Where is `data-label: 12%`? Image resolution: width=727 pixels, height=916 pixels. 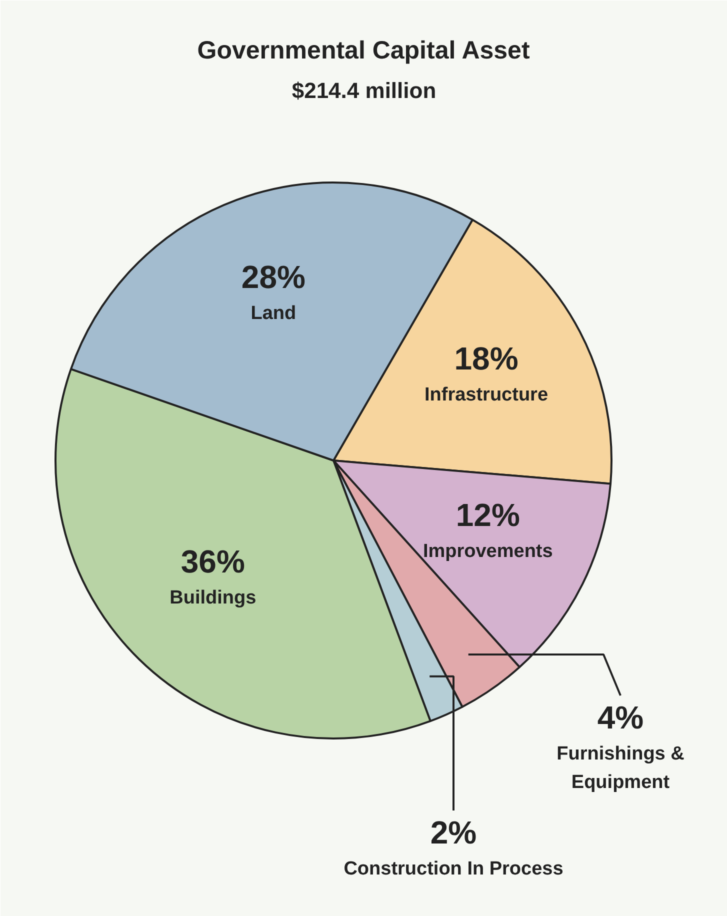
data-label: 12% is located at coordinates (488, 515).